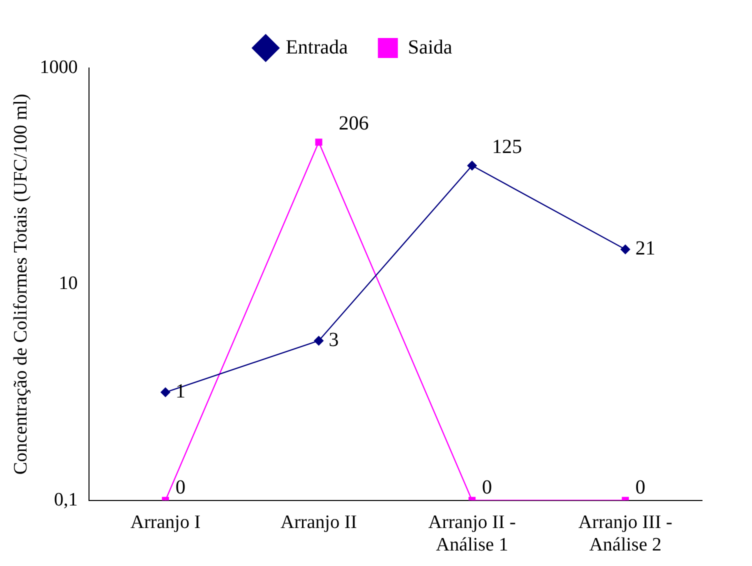  I want to click on data-label: 125, so click(507, 147).